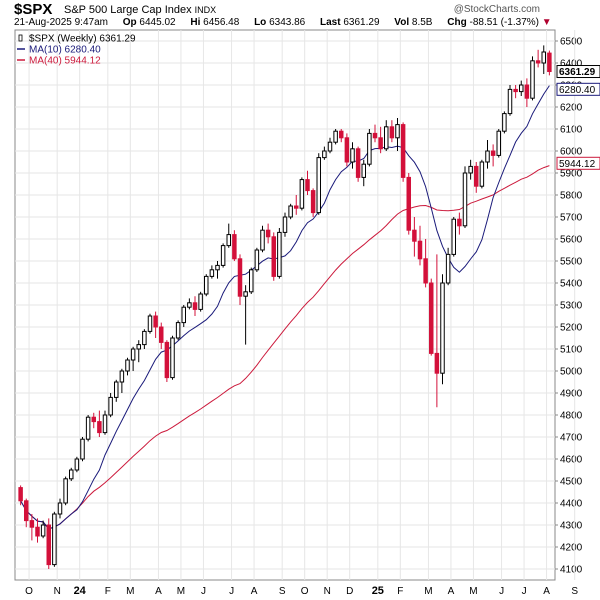 The height and width of the screenshot is (600, 600). What do you see at coordinates (349, 591) in the screenshot?
I see `x-tick-label: D` at bounding box center [349, 591].